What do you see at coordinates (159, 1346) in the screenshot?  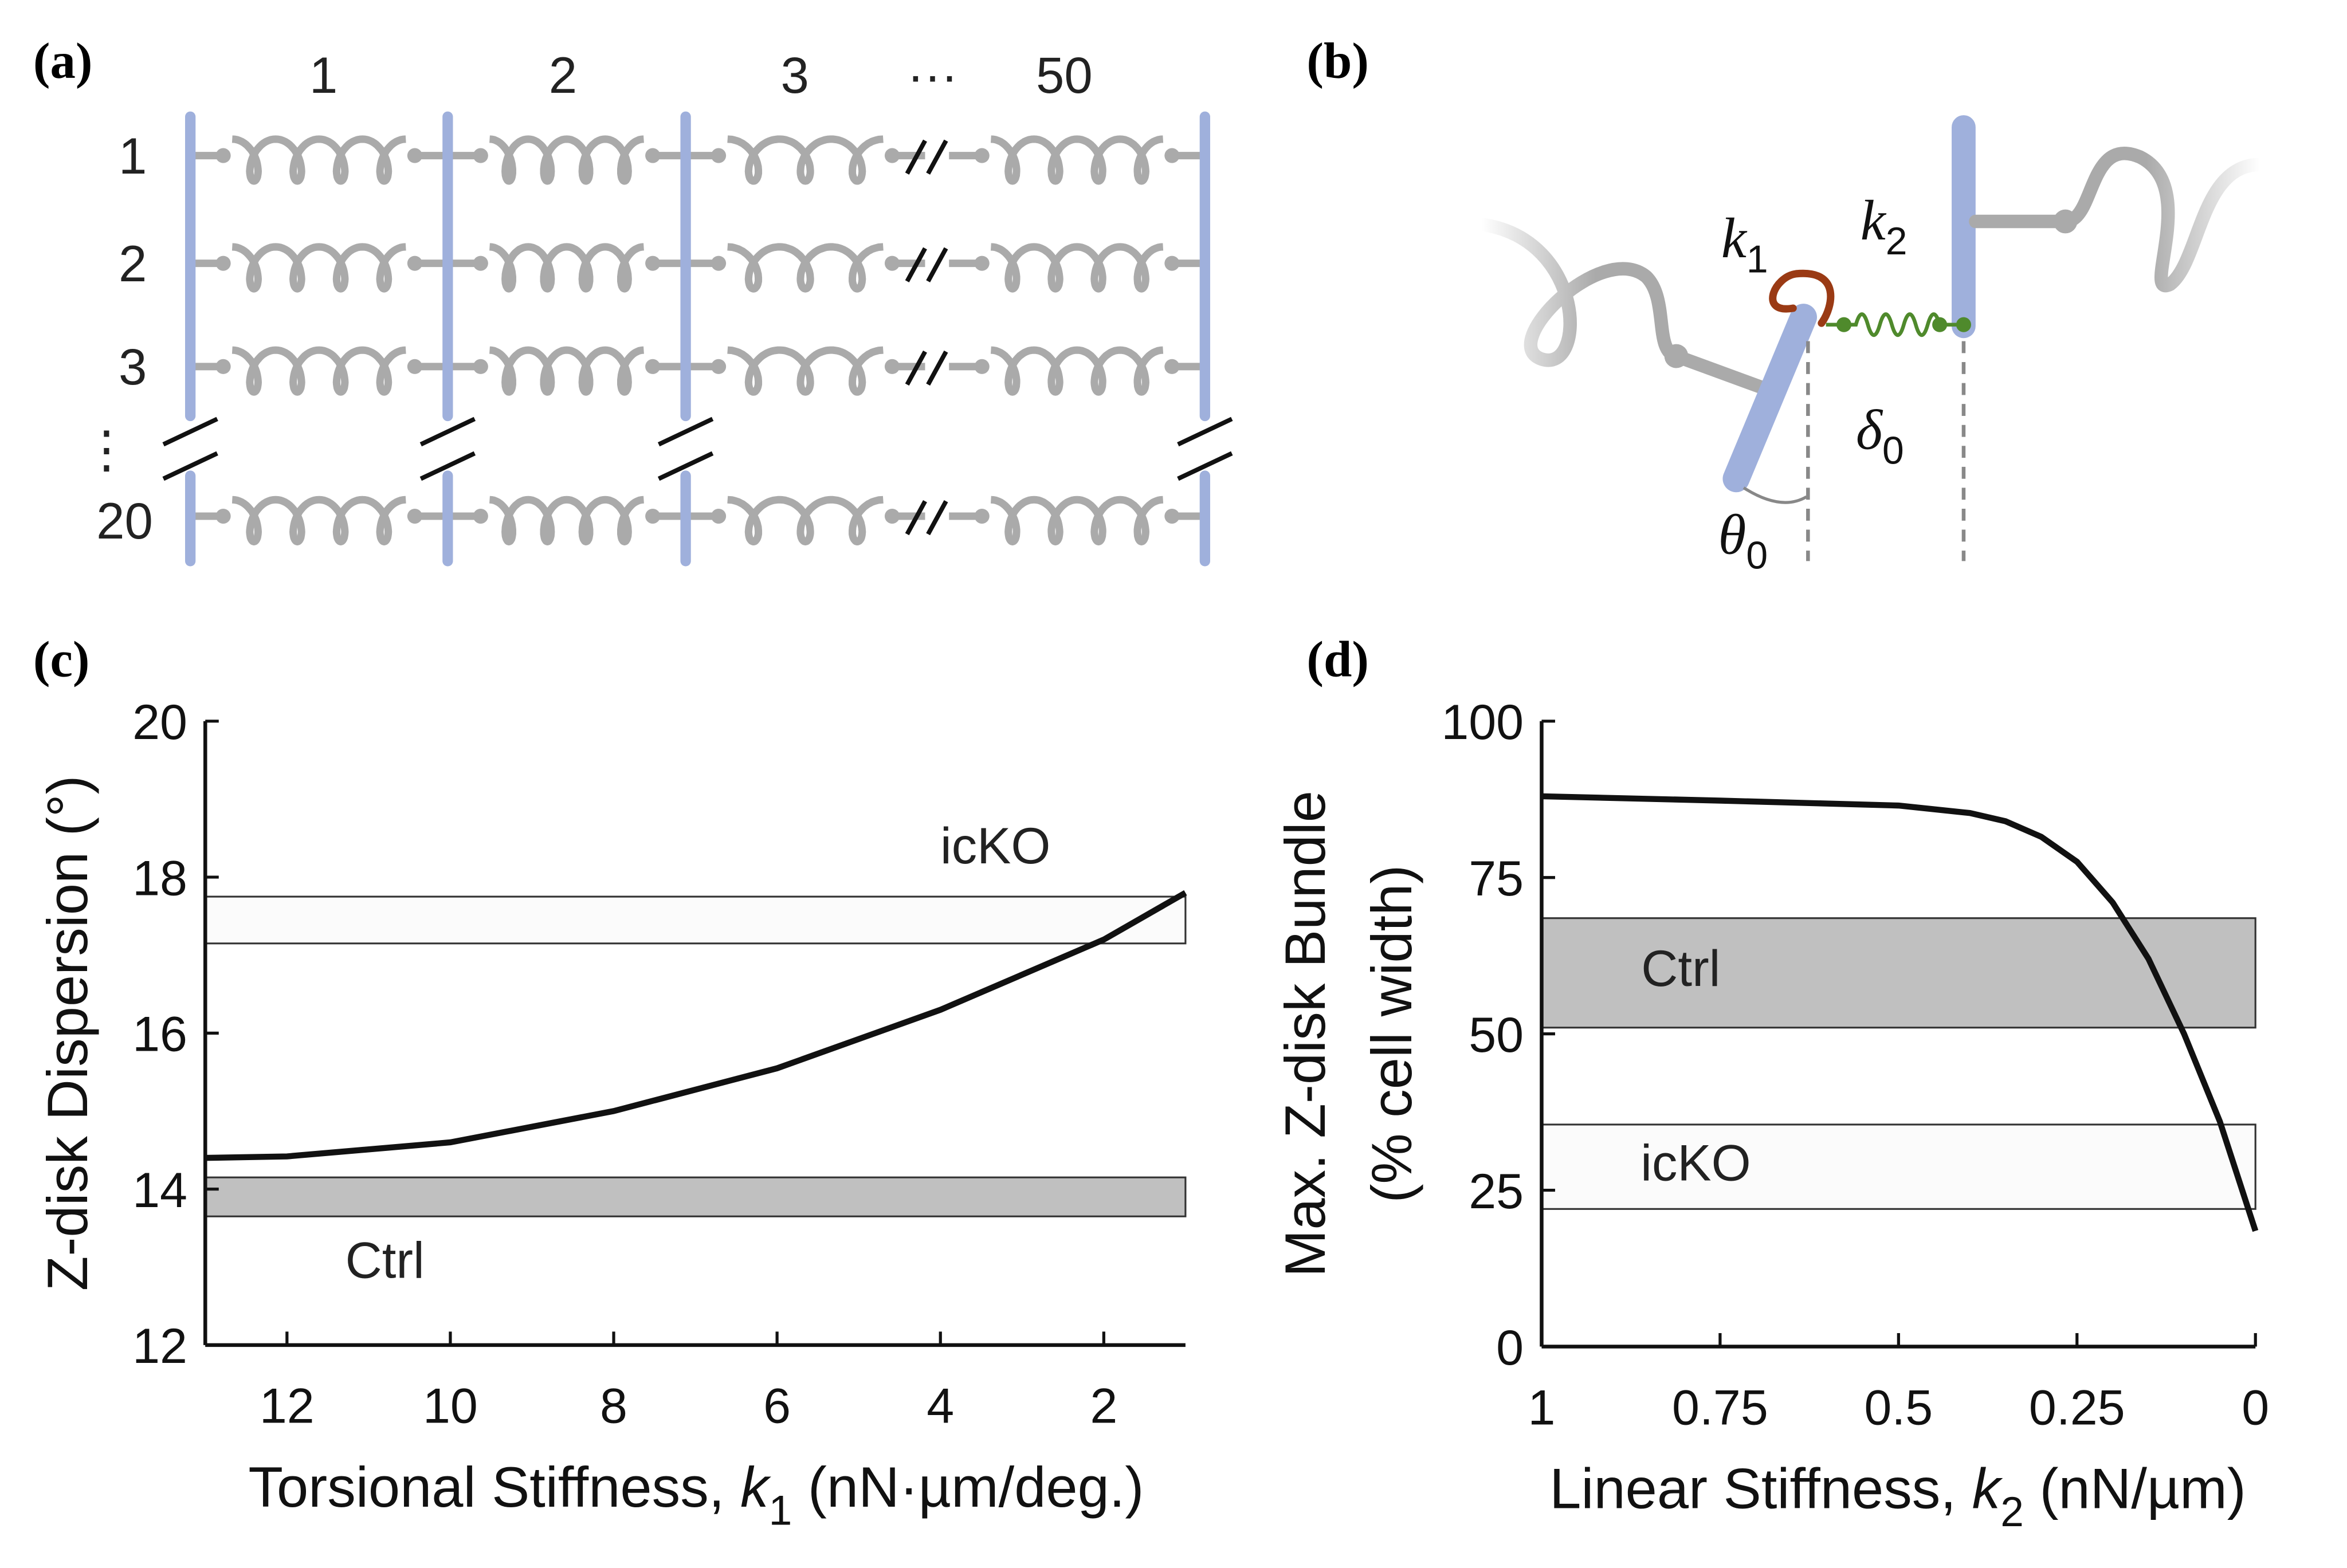 I see `y-tick-label: 12` at bounding box center [159, 1346].